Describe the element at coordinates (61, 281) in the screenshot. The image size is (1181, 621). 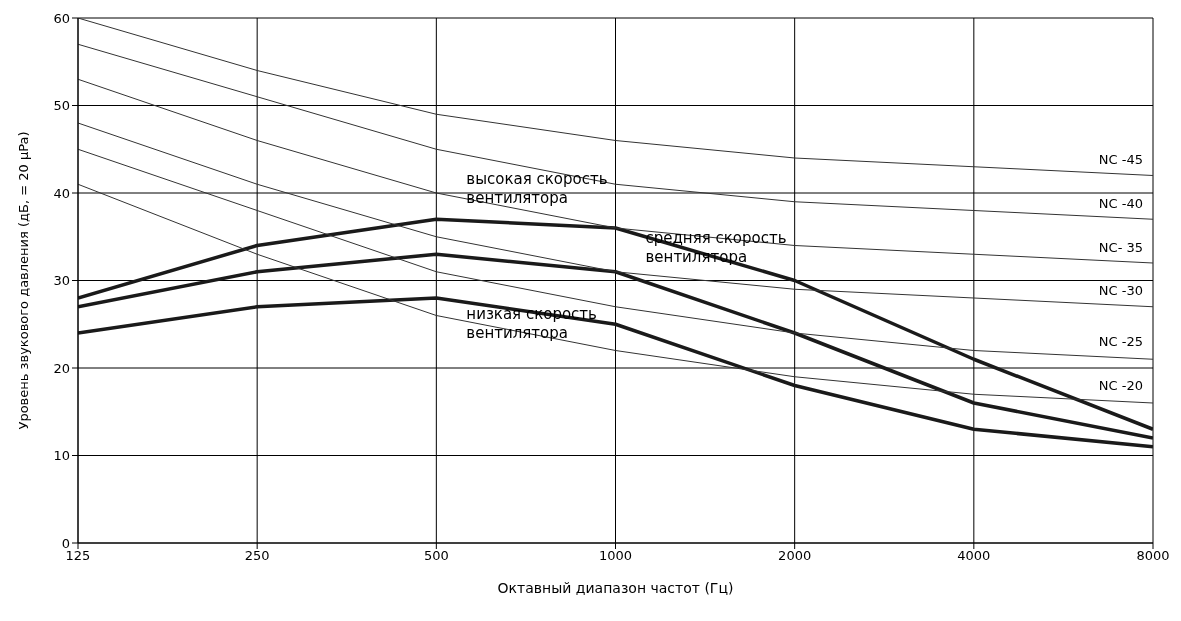
I see `y-tick-label: 30` at that location.